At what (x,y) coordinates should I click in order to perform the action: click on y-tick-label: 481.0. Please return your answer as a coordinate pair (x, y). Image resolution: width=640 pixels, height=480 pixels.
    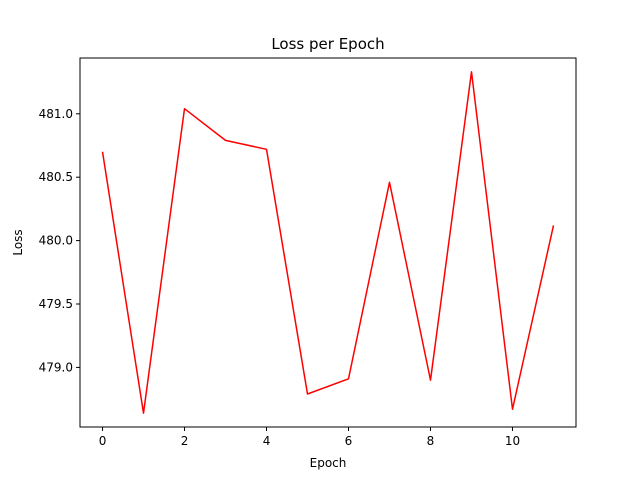
    Looking at the image, I should click on (56, 114).